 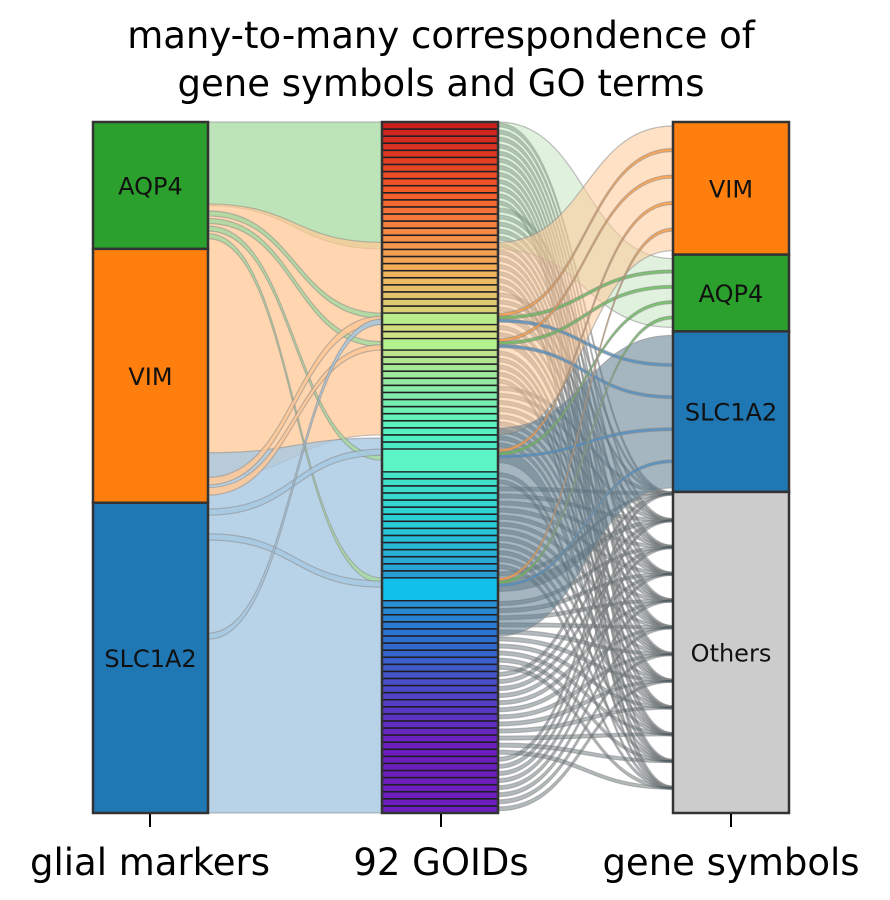 What do you see at coordinates (441, 35) in the screenshot?
I see `chart-title-line-1: many-to-many correspondence of` at bounding box center [441, 35].